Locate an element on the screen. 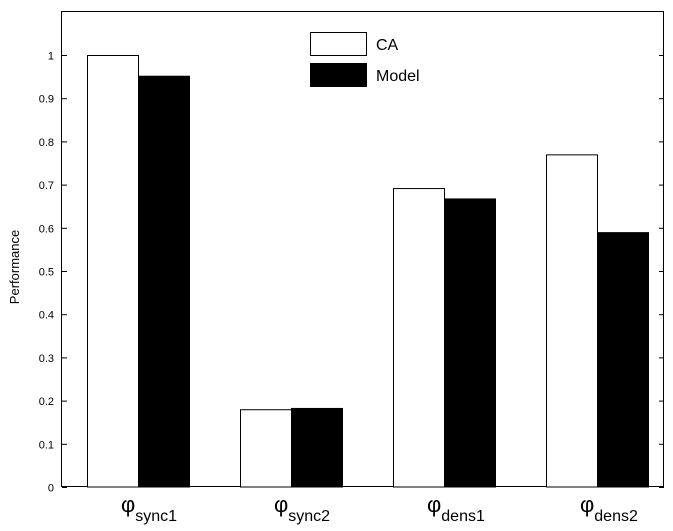 Image resolution: width=673 pixels, height=531 pixels. y-tick-label: 0.6 is located at coordinates (46, 229).